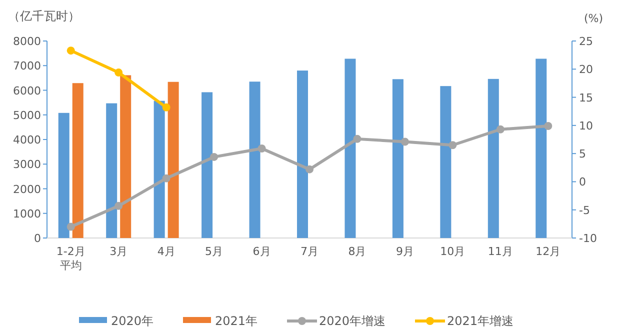  What do you see at coordinates (480, 321) in the screenshot?
I see `legend-label: 2021年增速` at bounding box center [480, 321].